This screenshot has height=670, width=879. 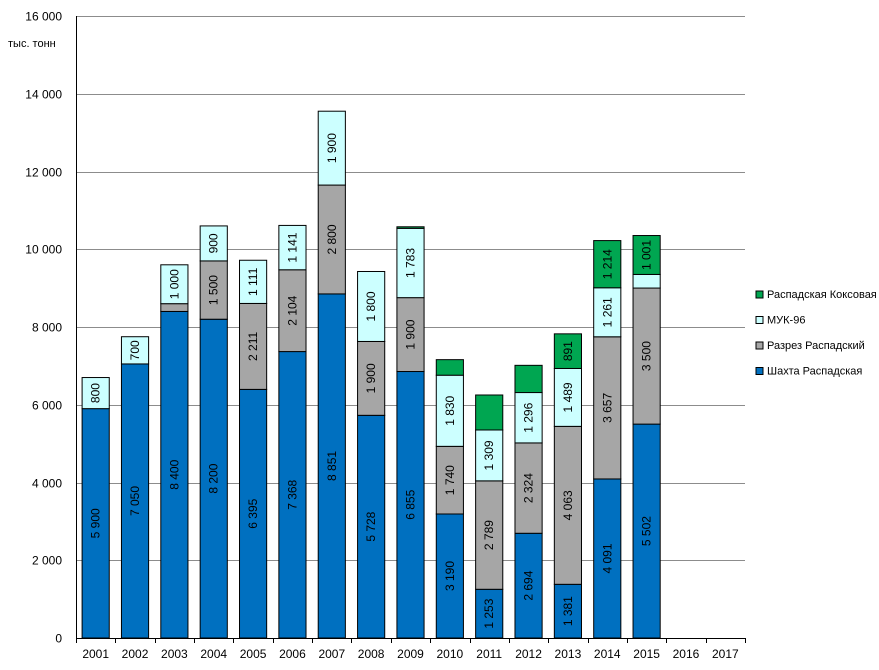 I want to click on x-tick-label: 2007, so click(x=331, y=654).